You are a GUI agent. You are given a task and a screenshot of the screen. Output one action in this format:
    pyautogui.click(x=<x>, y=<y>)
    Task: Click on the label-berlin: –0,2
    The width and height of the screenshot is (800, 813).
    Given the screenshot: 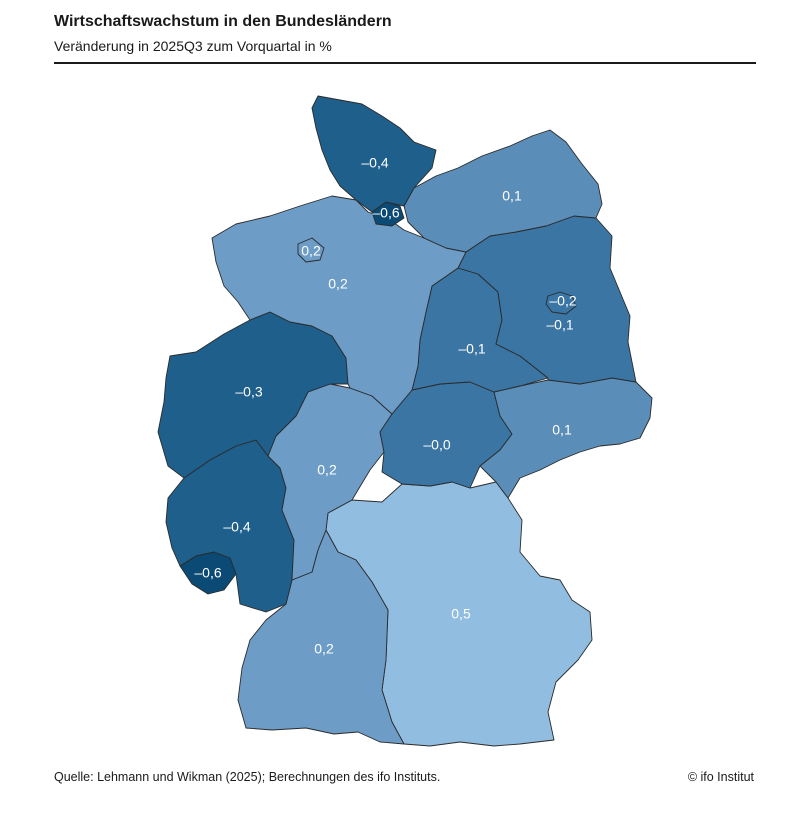 What is the action you would take?
    pyautogui.click(x=562, y=301)
    